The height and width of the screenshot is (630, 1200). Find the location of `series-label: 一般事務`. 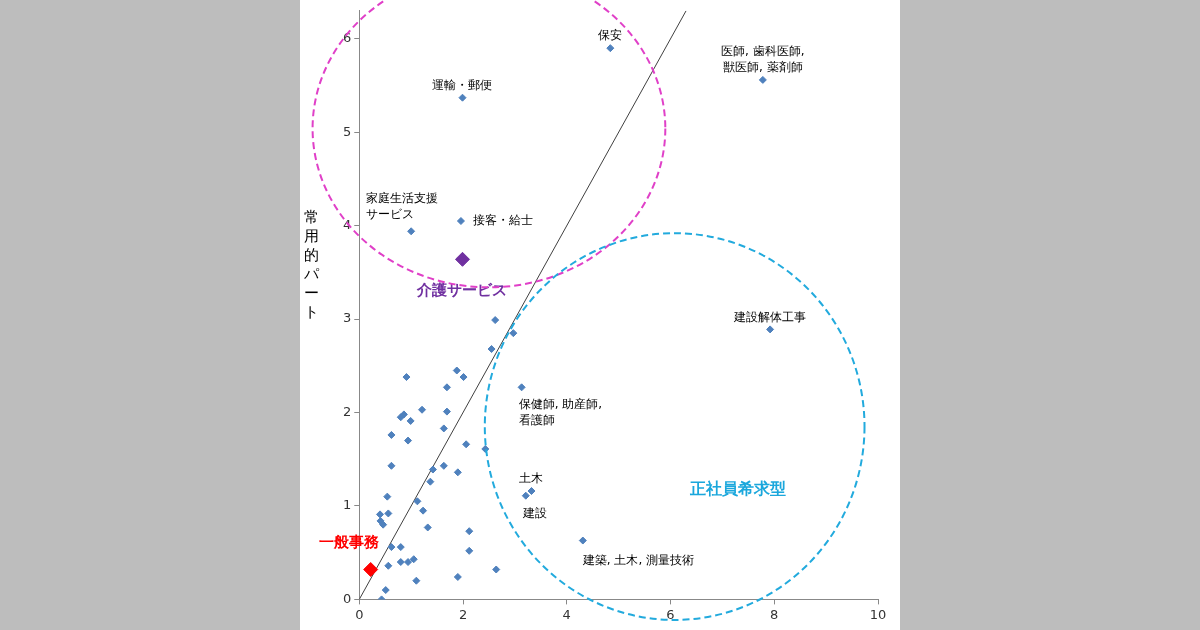

series-label: 一般事務 is located at coordinates (349, 542).